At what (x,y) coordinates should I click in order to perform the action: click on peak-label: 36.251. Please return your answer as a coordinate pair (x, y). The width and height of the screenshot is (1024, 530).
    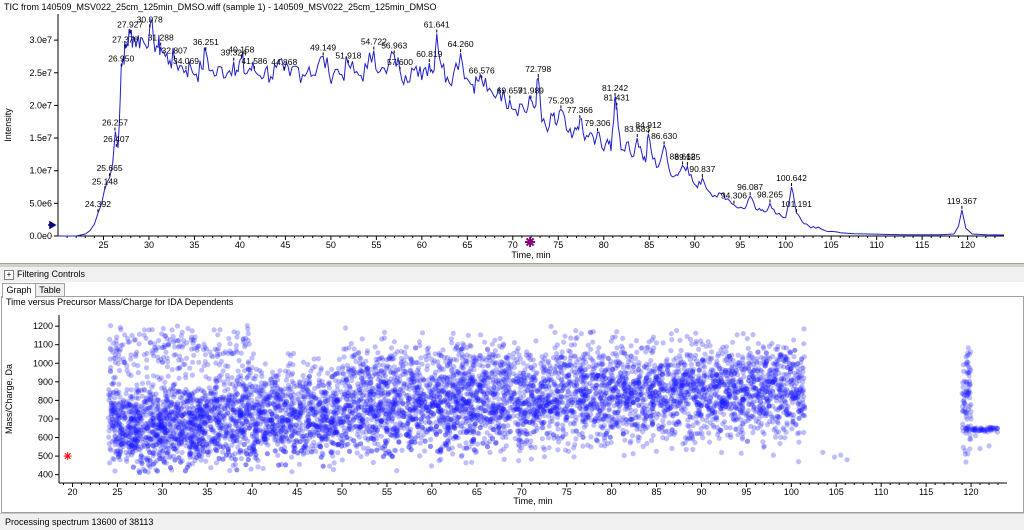
    Looking at the image, I should click on (206, 42).